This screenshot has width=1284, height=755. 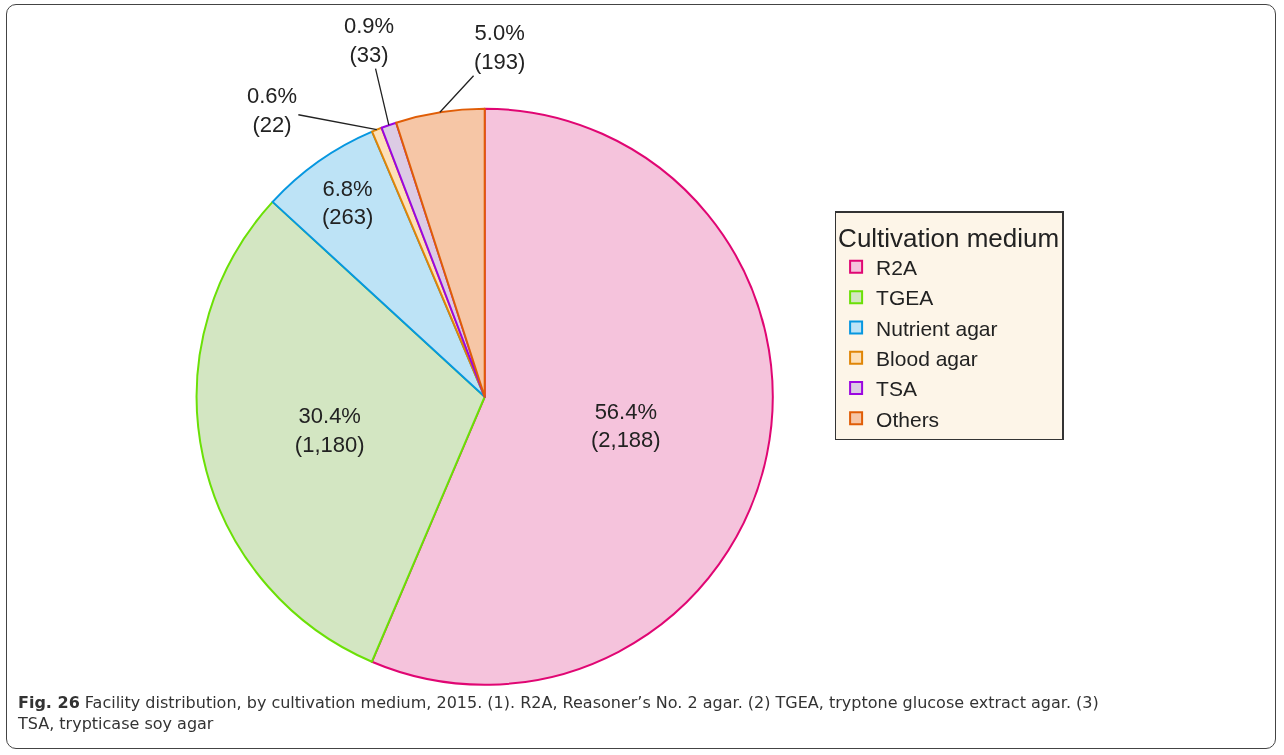 I want to click on caption: Fig. 26 Facility distribution, by cultivation medium, 2015. (1). R2A, Reasoner’s No. 2 agar. (2) TGEA, tryptone glucose extract agar. (3) TSA, trypticase soy agar, so click(x=558, y=713).